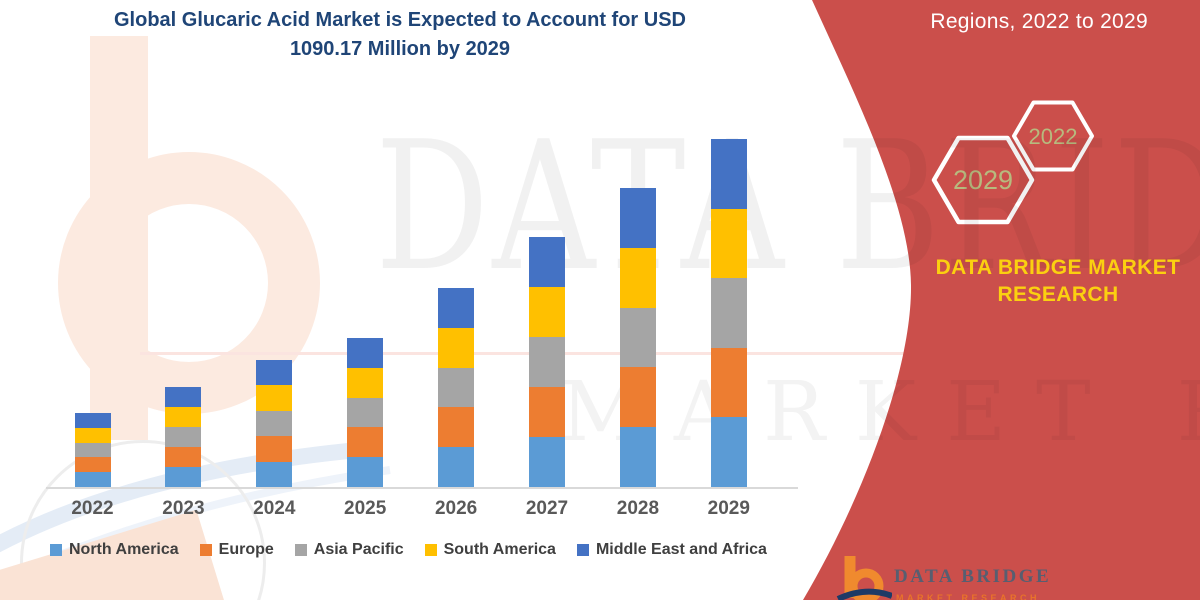  What do you see at coordinates (274, 508) in the screenshot?
I see `x-label-2024: 2024` at bounding box center [274, 508].